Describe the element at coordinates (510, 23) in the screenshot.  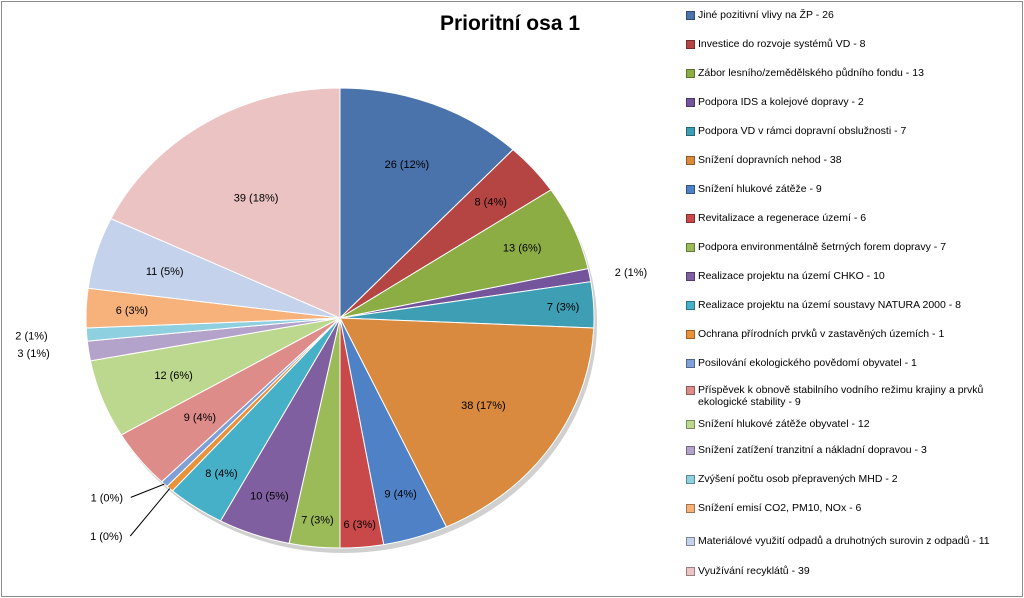
I see `chart-title: Prioritní osa 1` at that location.